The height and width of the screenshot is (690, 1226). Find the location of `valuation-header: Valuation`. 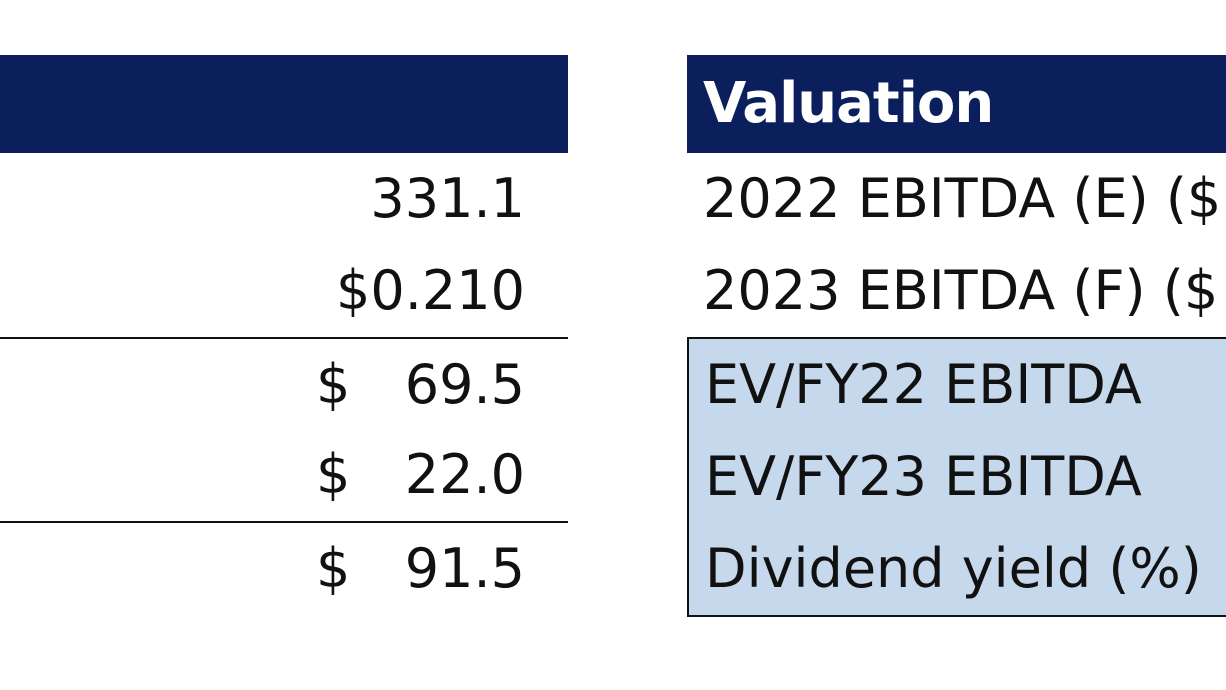

valuation-header: Valuation is located at coordinates (956, 104).